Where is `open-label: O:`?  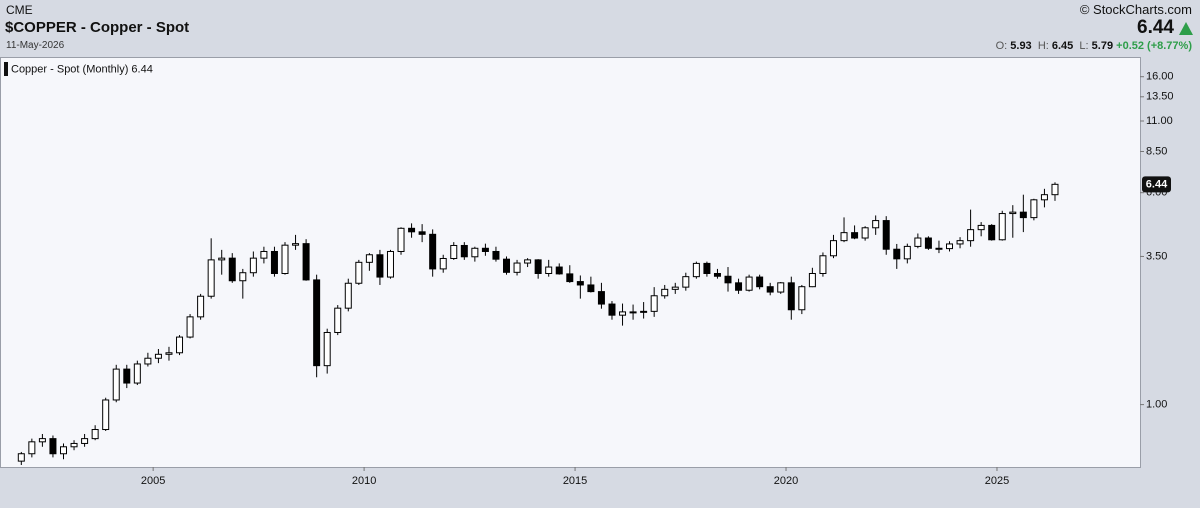
open-label: O: is located at coordinates (1001, 46).